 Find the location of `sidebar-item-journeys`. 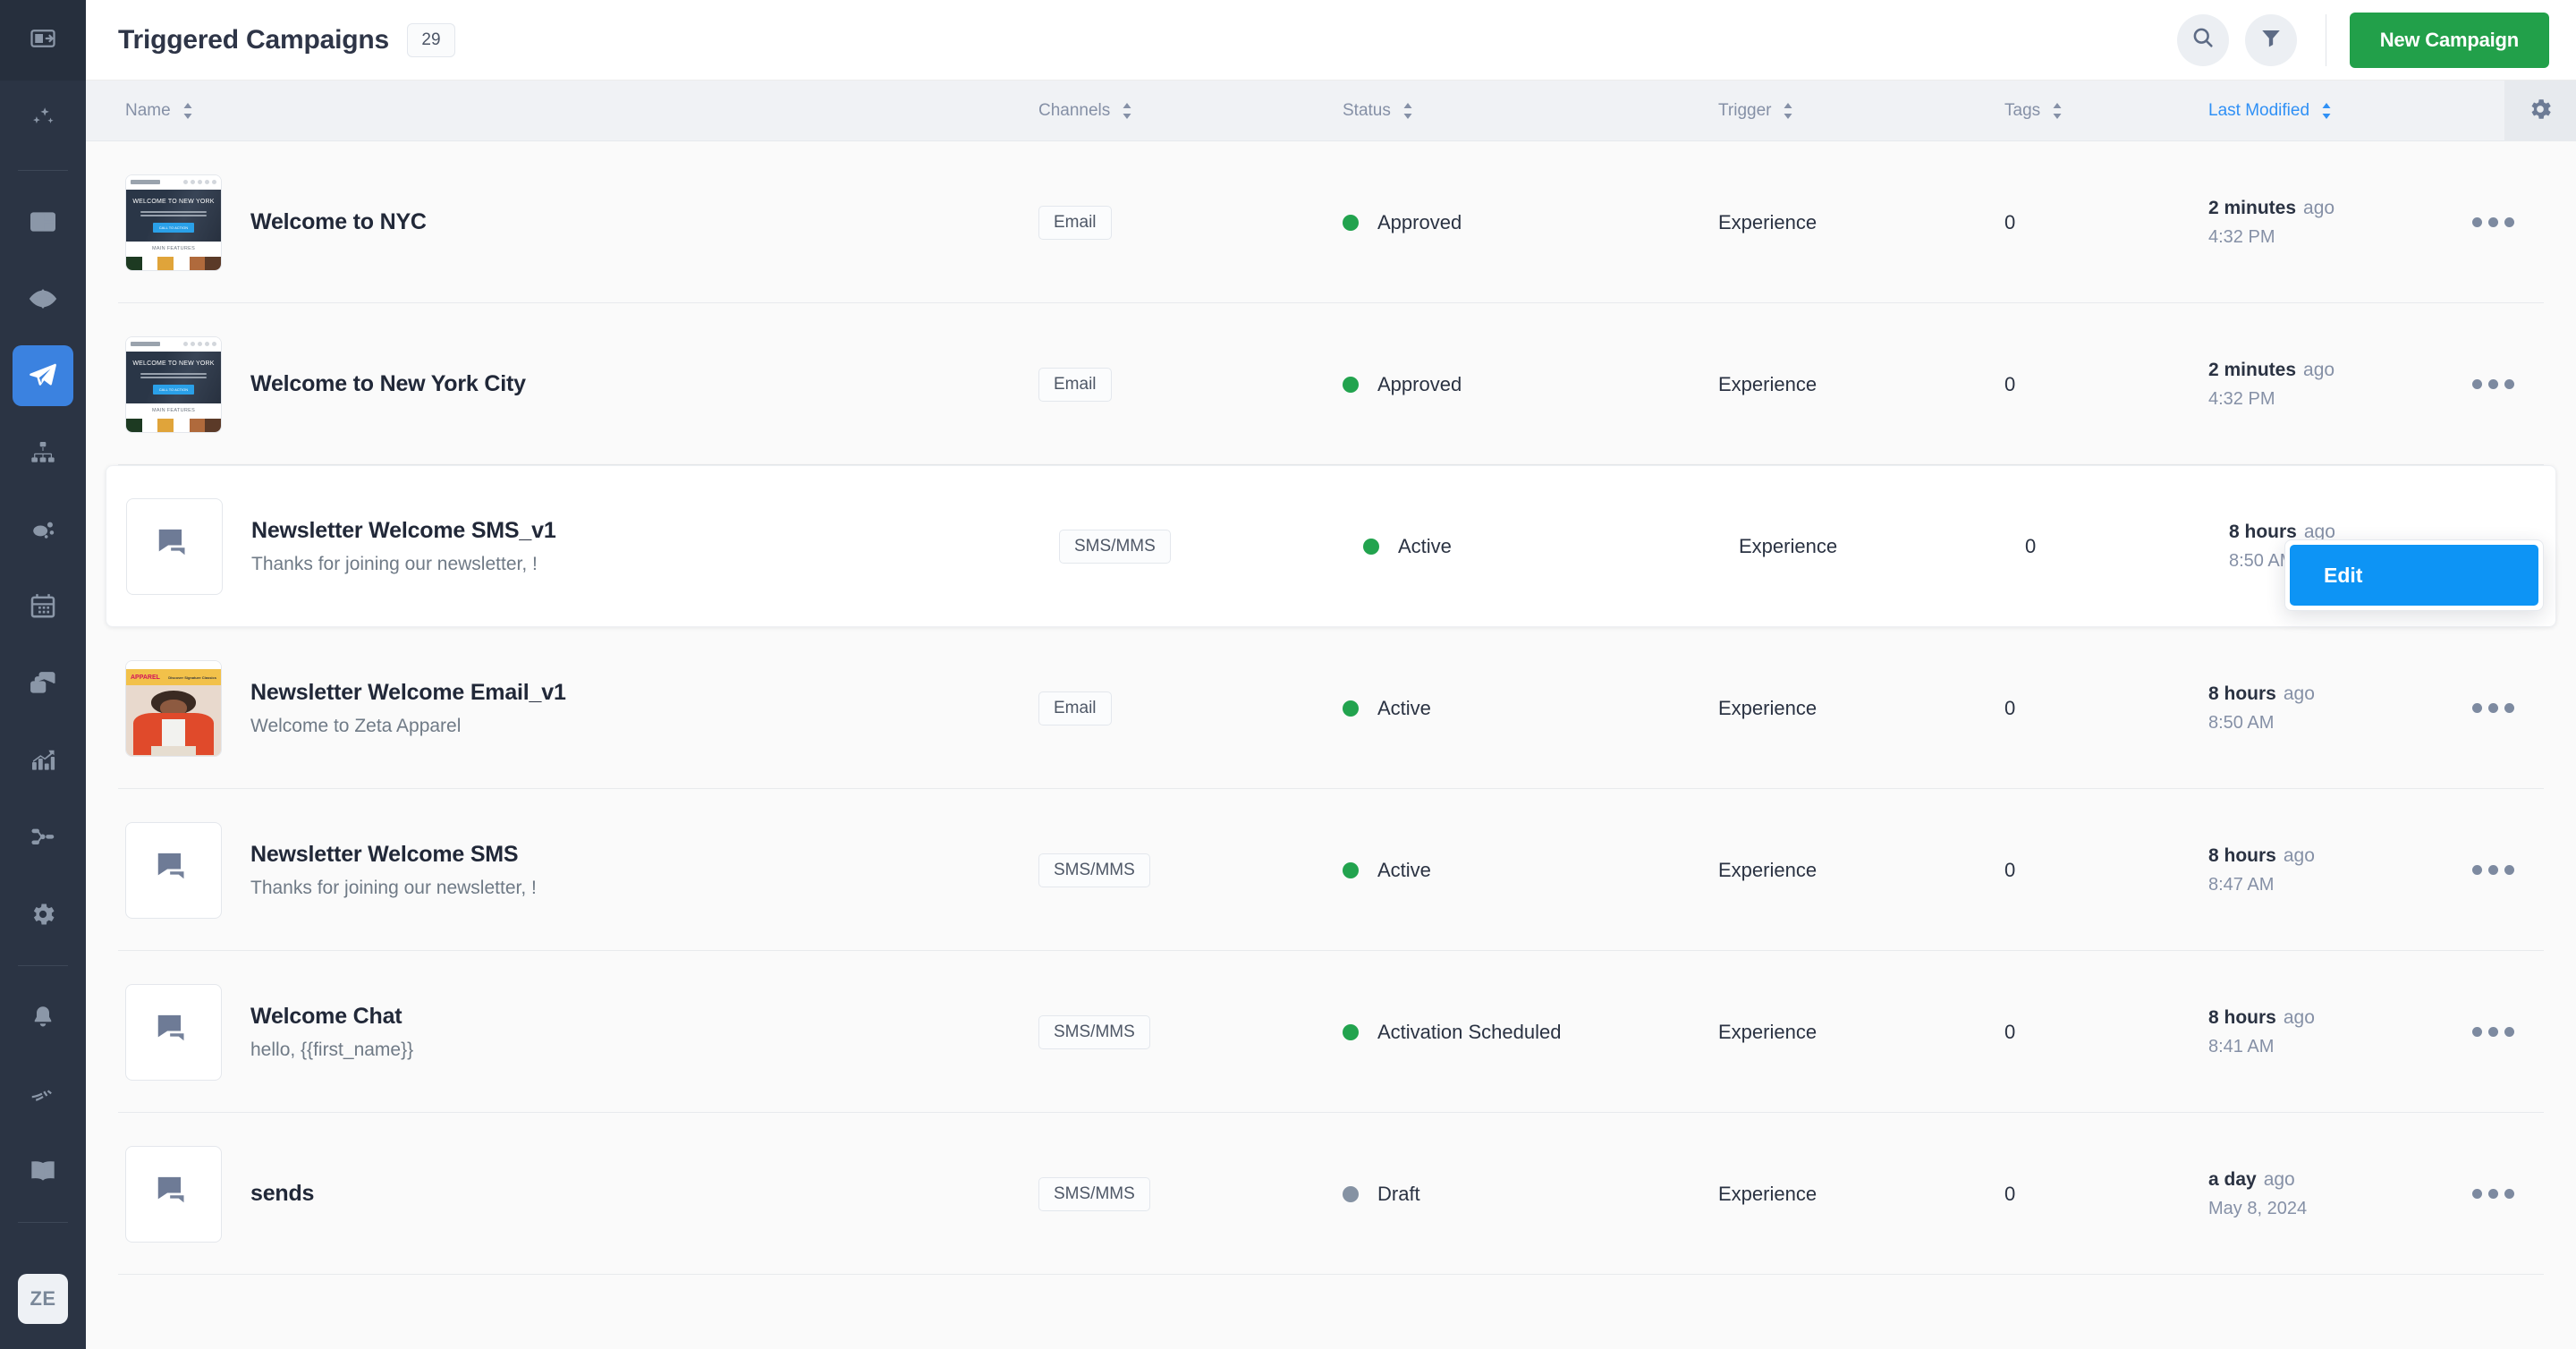

sidebar-item-journeys is located at coordinates (43, 452).